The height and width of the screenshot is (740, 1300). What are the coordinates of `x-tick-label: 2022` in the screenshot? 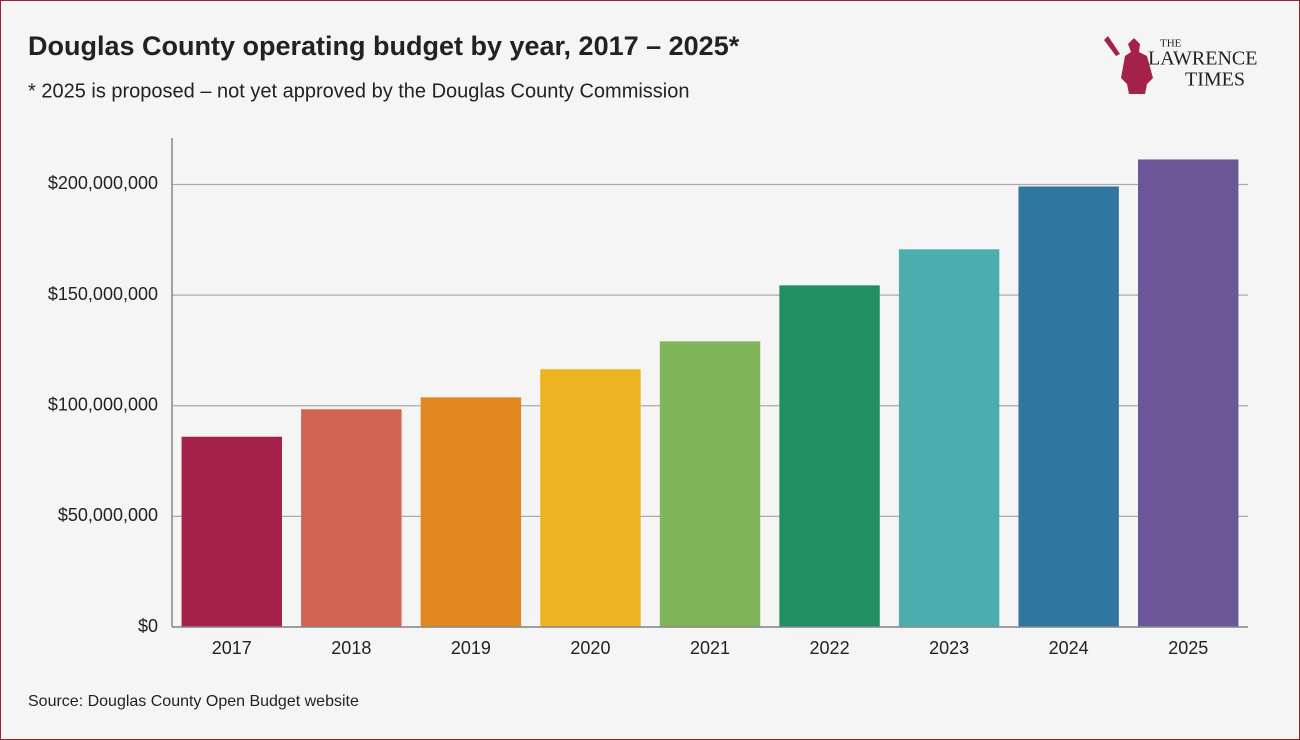 It's located at (830, 648).